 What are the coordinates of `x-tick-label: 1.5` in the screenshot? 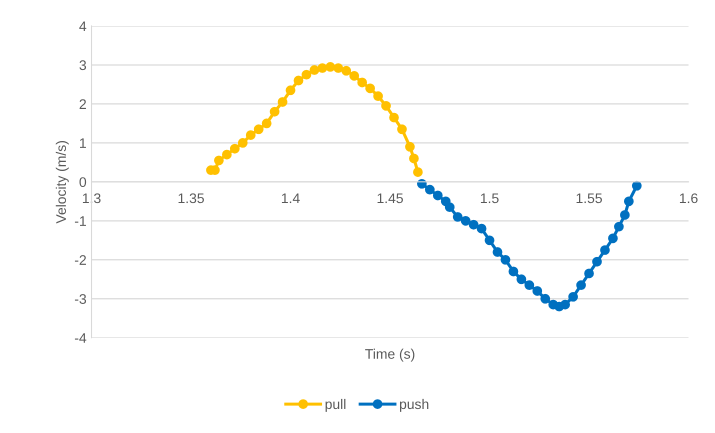 It's located at (489, 198).